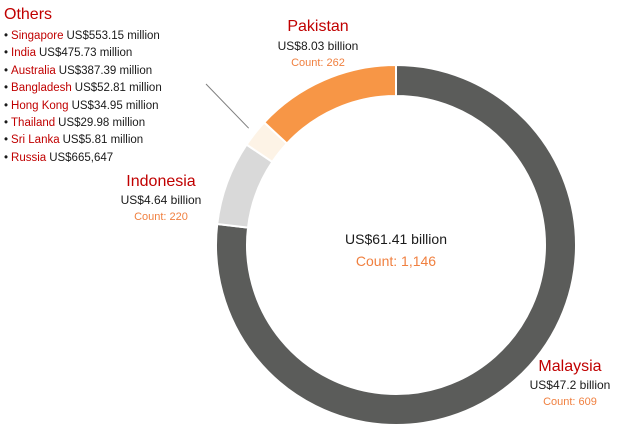 This screenshot has width=624, height=433. What do you see at coordinates (103, 140) in the screenshot?
I see `others-item-amount: US$5.81 million` at bounding box center [103, 140].